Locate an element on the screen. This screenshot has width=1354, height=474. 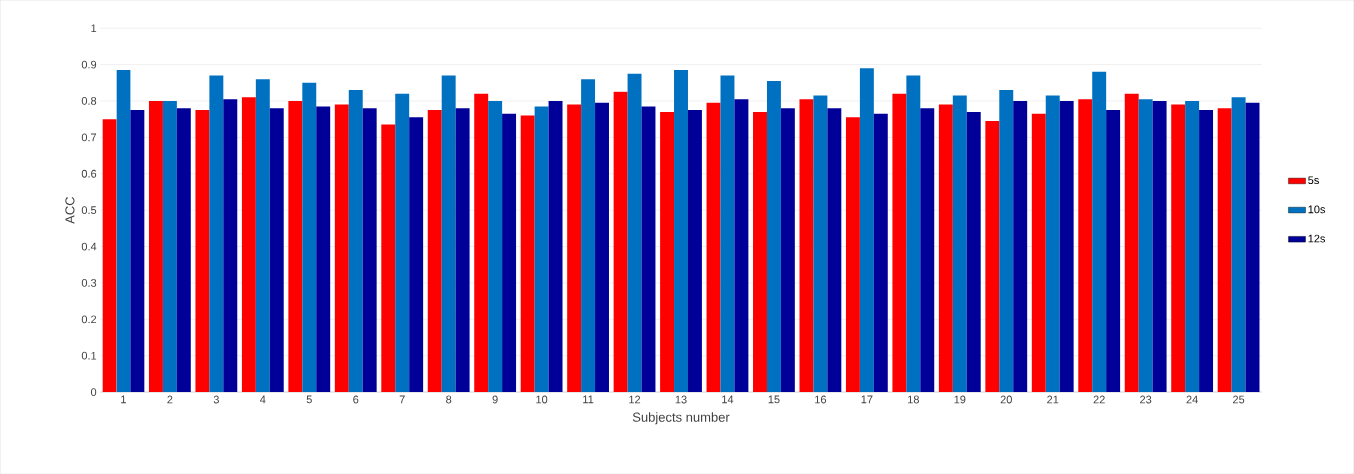
x-tick-label: 21 is located at coordinates (1053, 399).